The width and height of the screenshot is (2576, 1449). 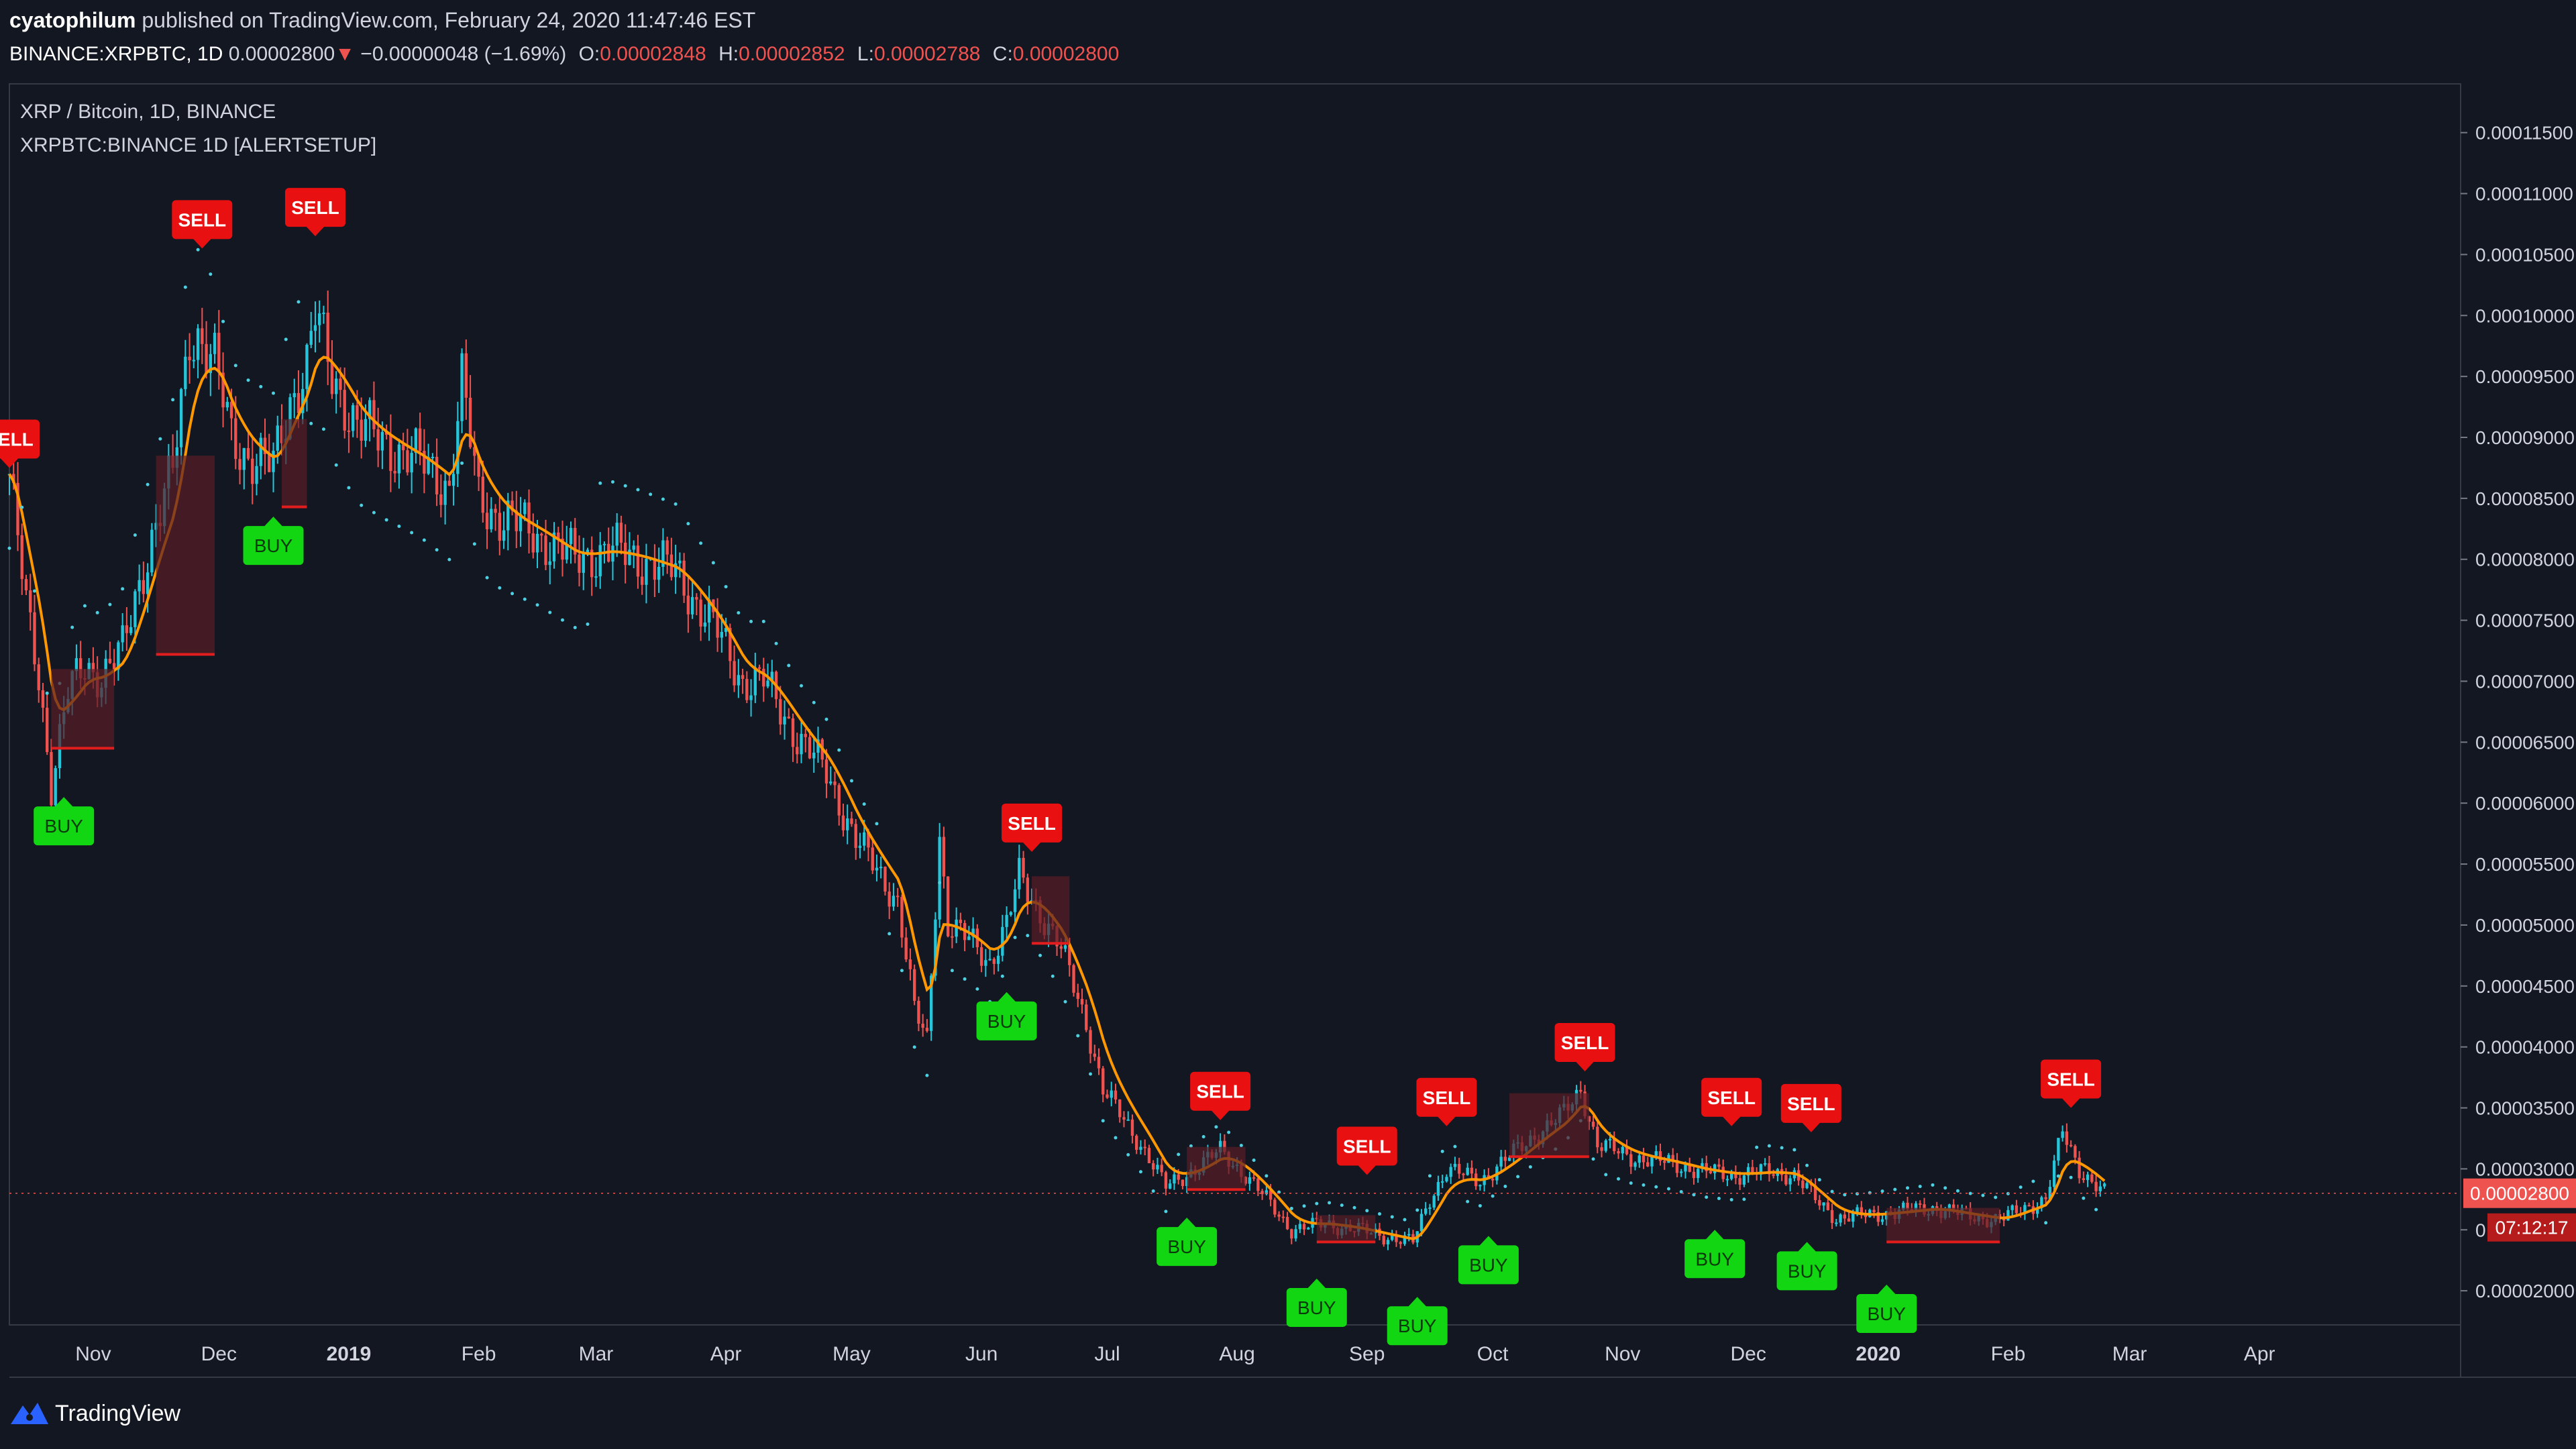 What do you see at coordinates (2008, 1354) in the screenshot?
I see `x-tick-label: Feb` at bounding box center [2008, 1354].